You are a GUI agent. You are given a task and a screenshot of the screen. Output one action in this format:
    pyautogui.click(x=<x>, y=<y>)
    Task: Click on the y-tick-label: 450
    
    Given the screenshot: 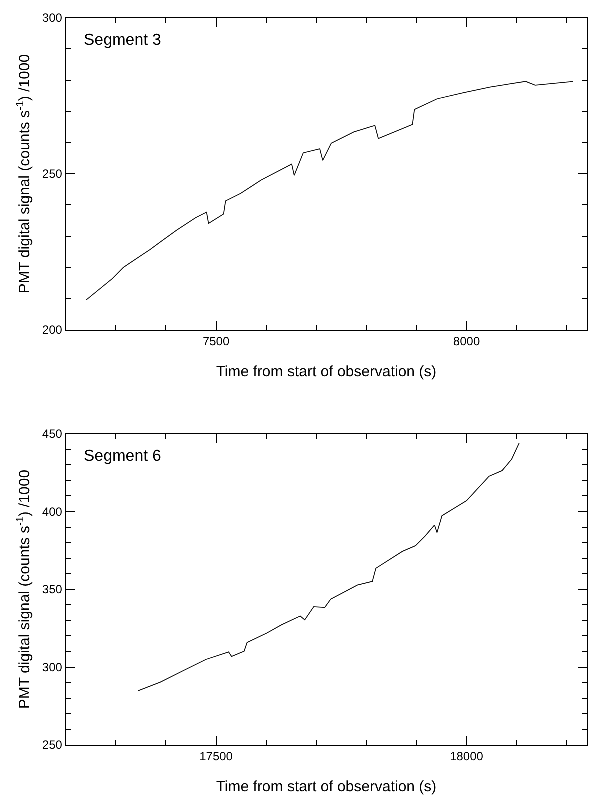 What is the action you would take?
    pyautogui.click(x=52, y=434)
    